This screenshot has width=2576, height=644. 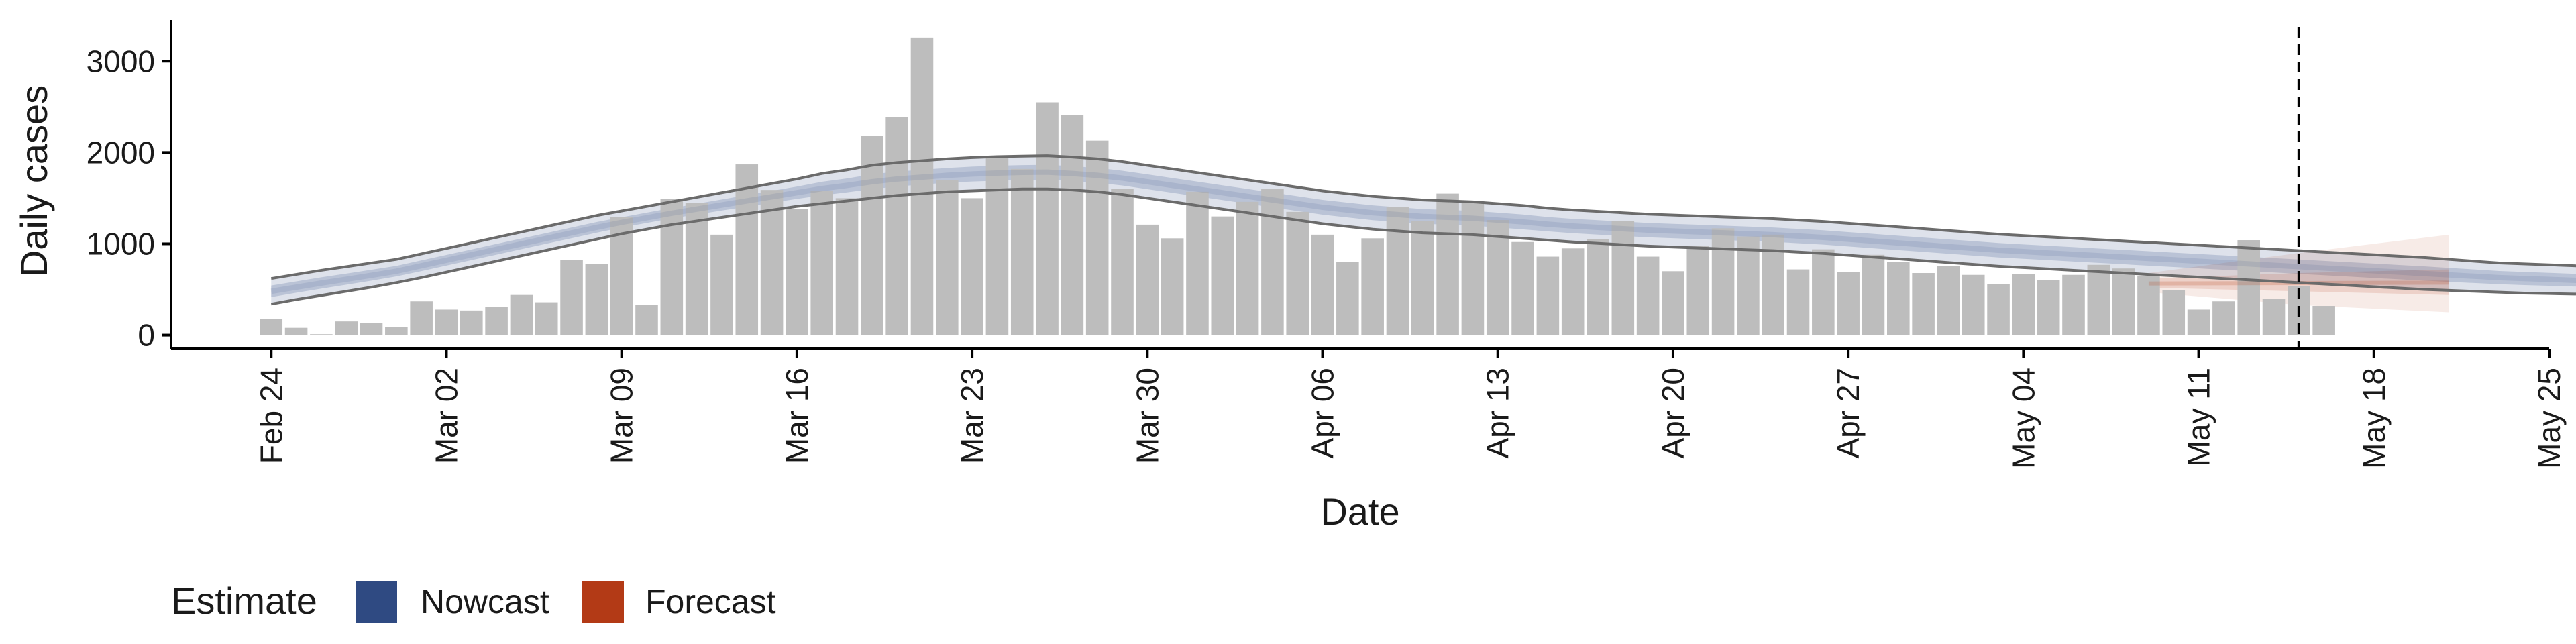 I want to click on x-tick-label: Feb 24, so click(x=271, y=416).